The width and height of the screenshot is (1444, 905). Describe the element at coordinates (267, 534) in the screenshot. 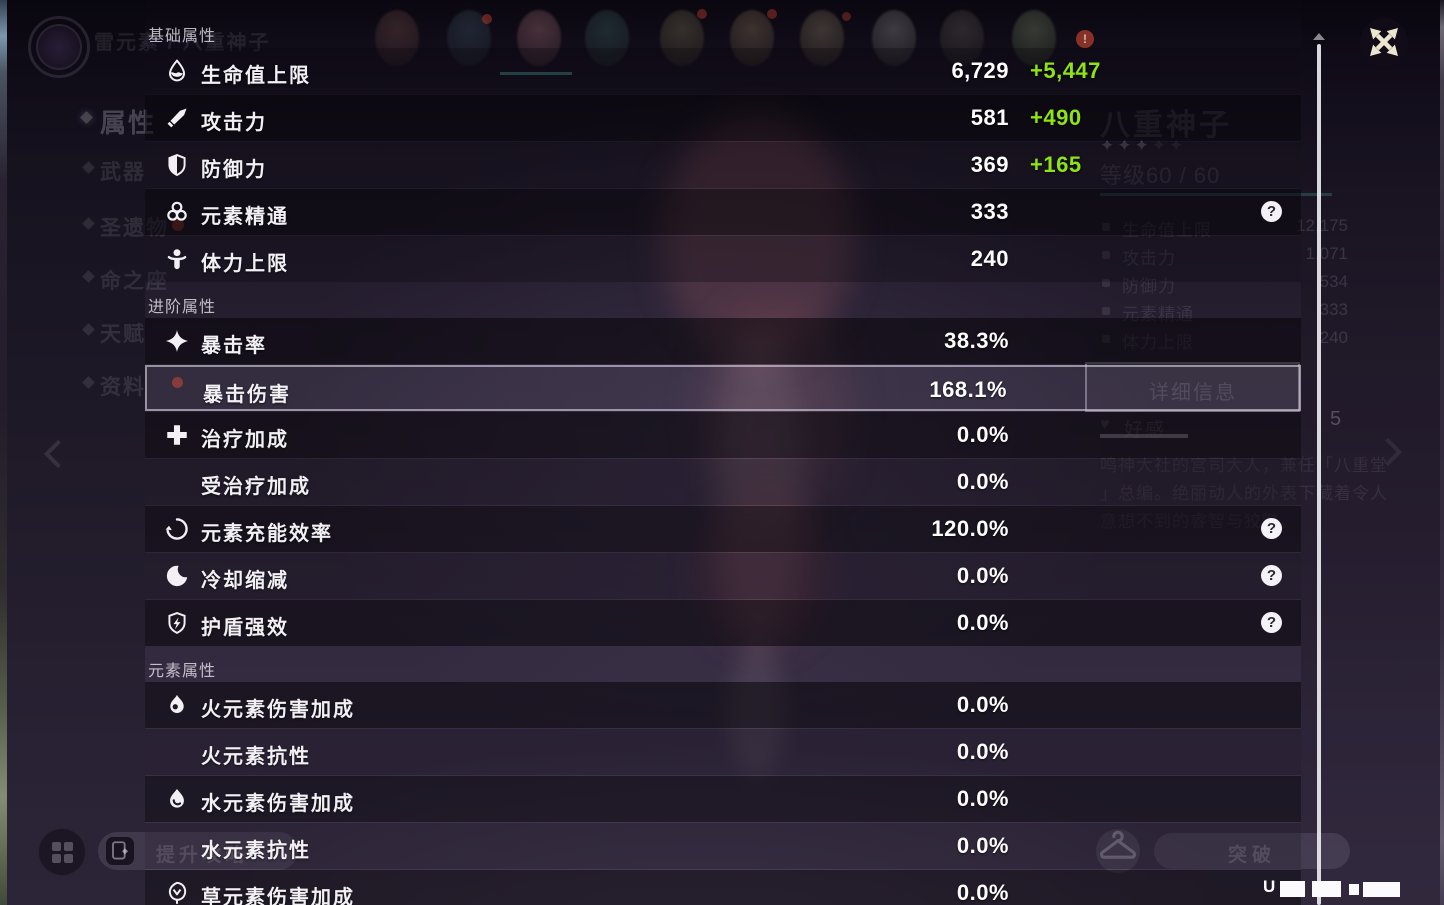

I see `stat-label: 元素充能效率` at that location.